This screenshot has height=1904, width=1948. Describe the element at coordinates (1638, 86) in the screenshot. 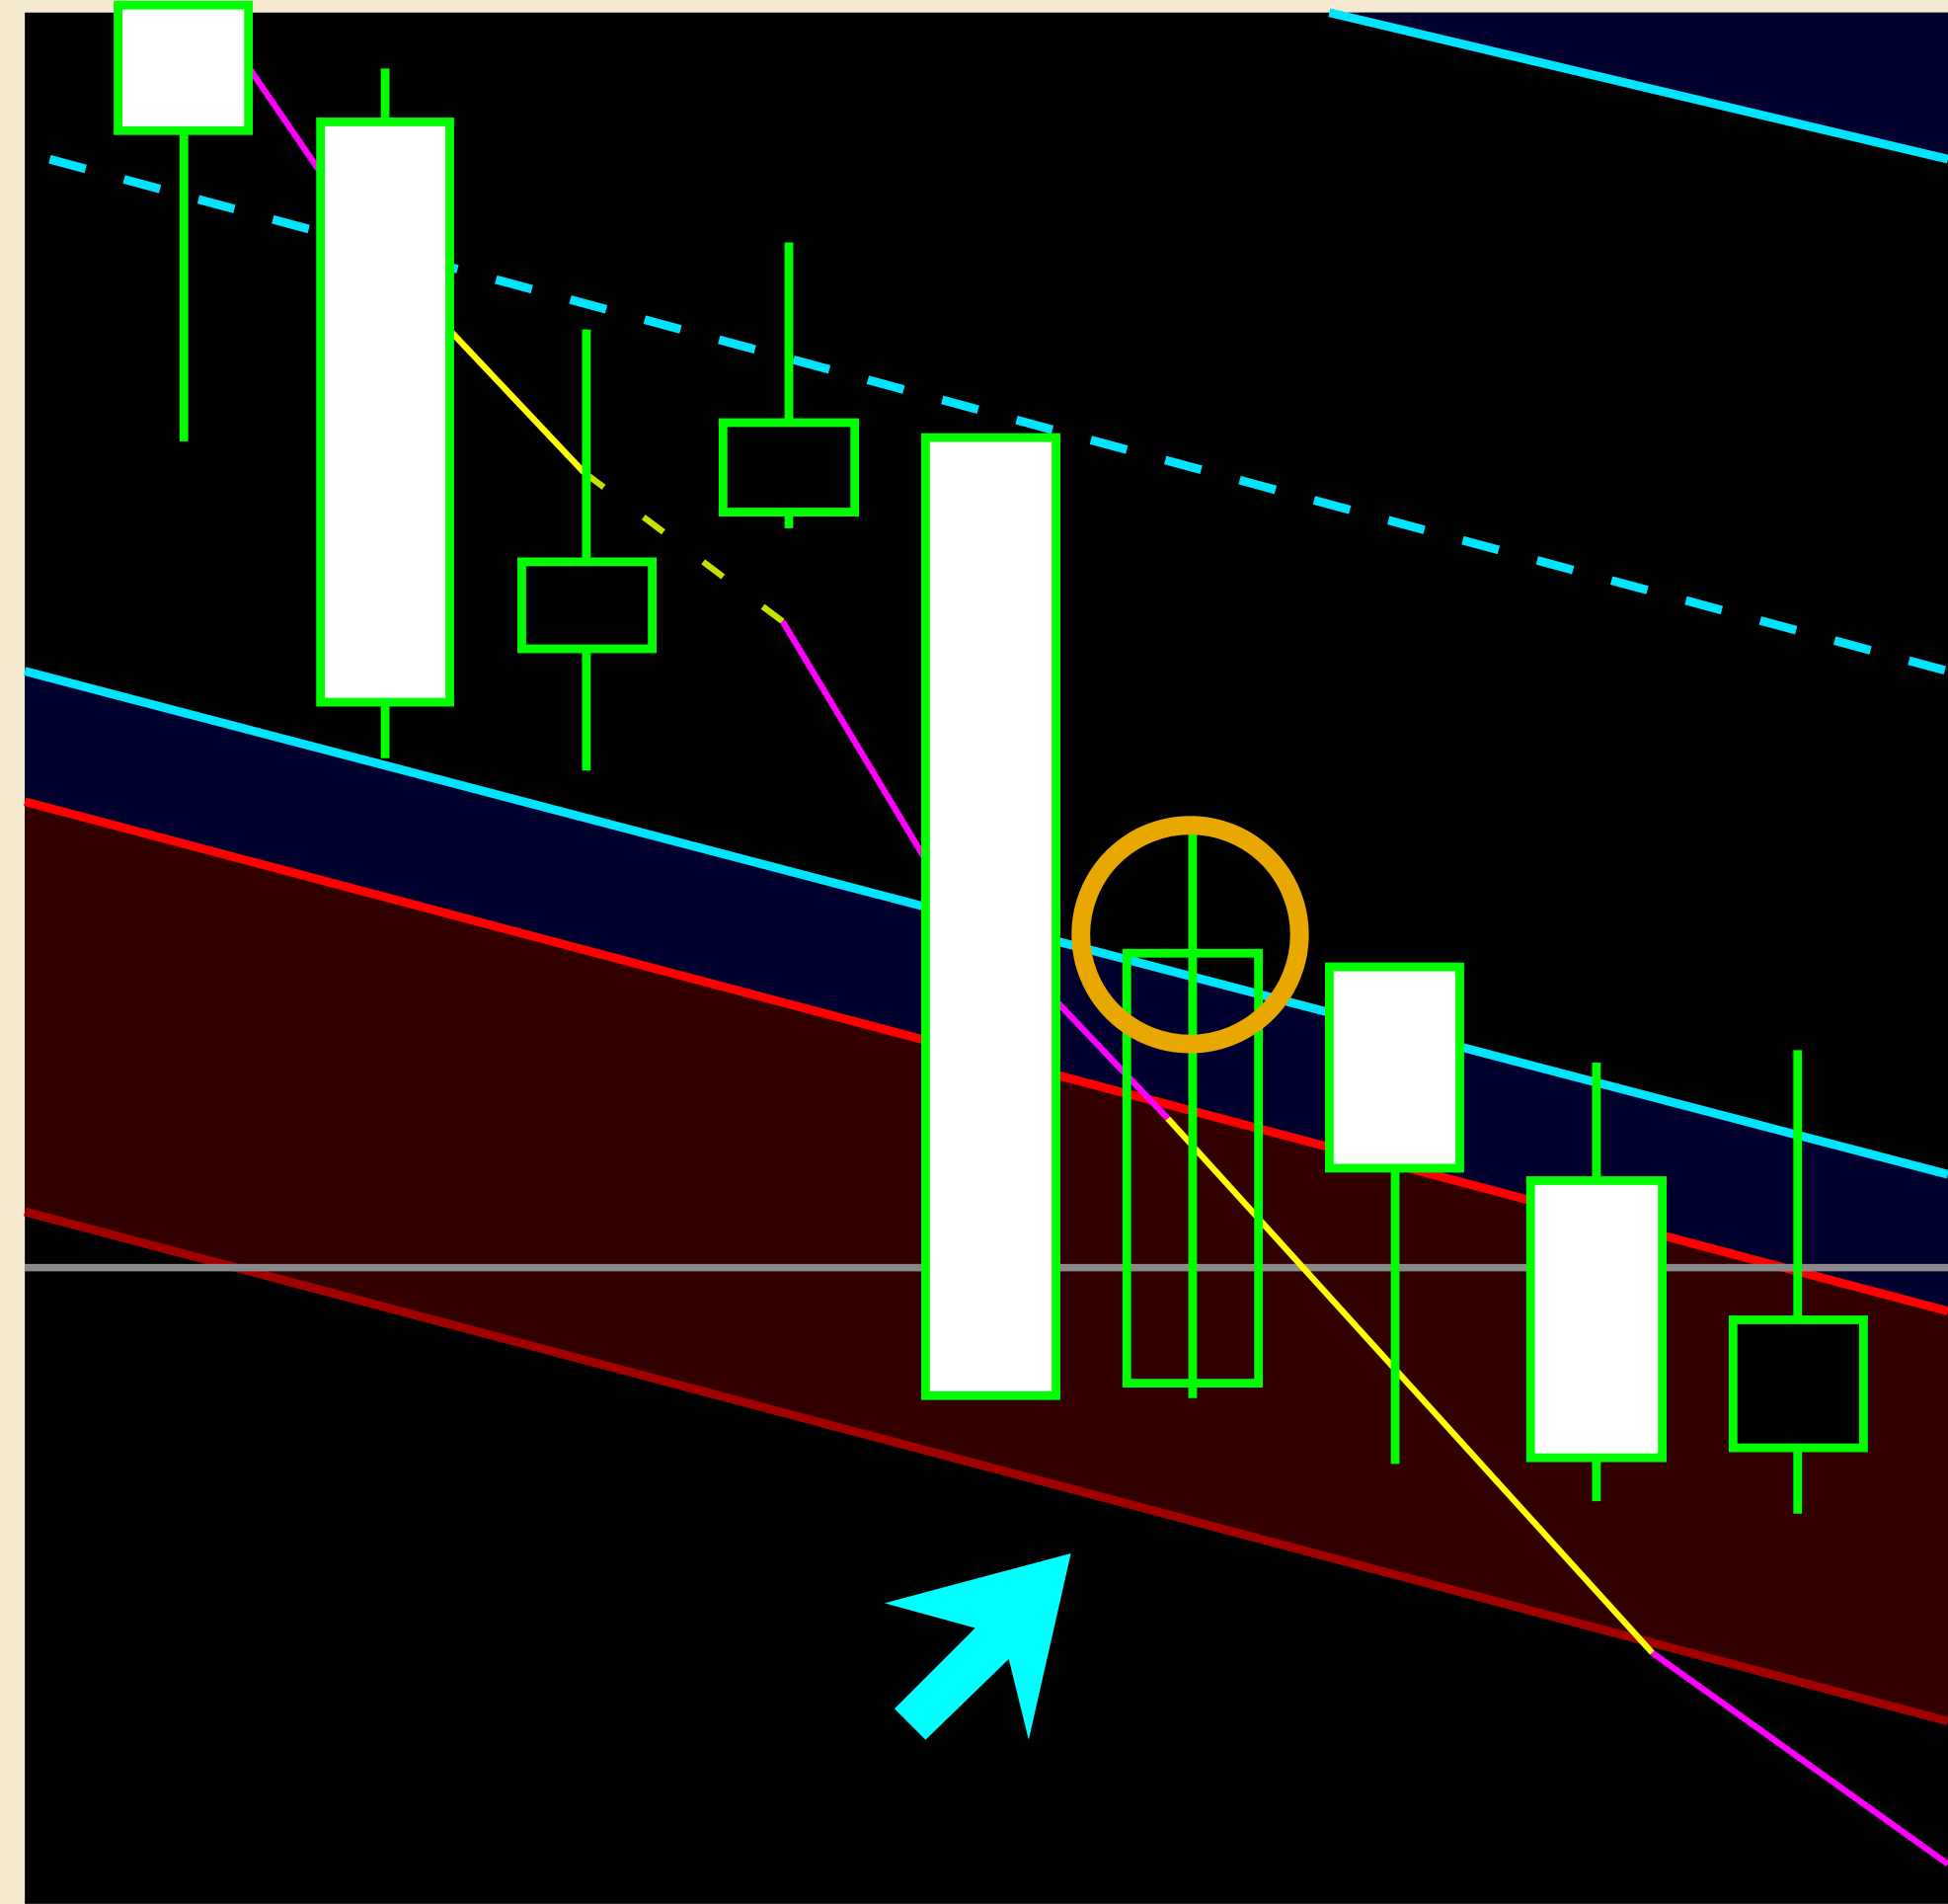

I see `band-line` at that location.